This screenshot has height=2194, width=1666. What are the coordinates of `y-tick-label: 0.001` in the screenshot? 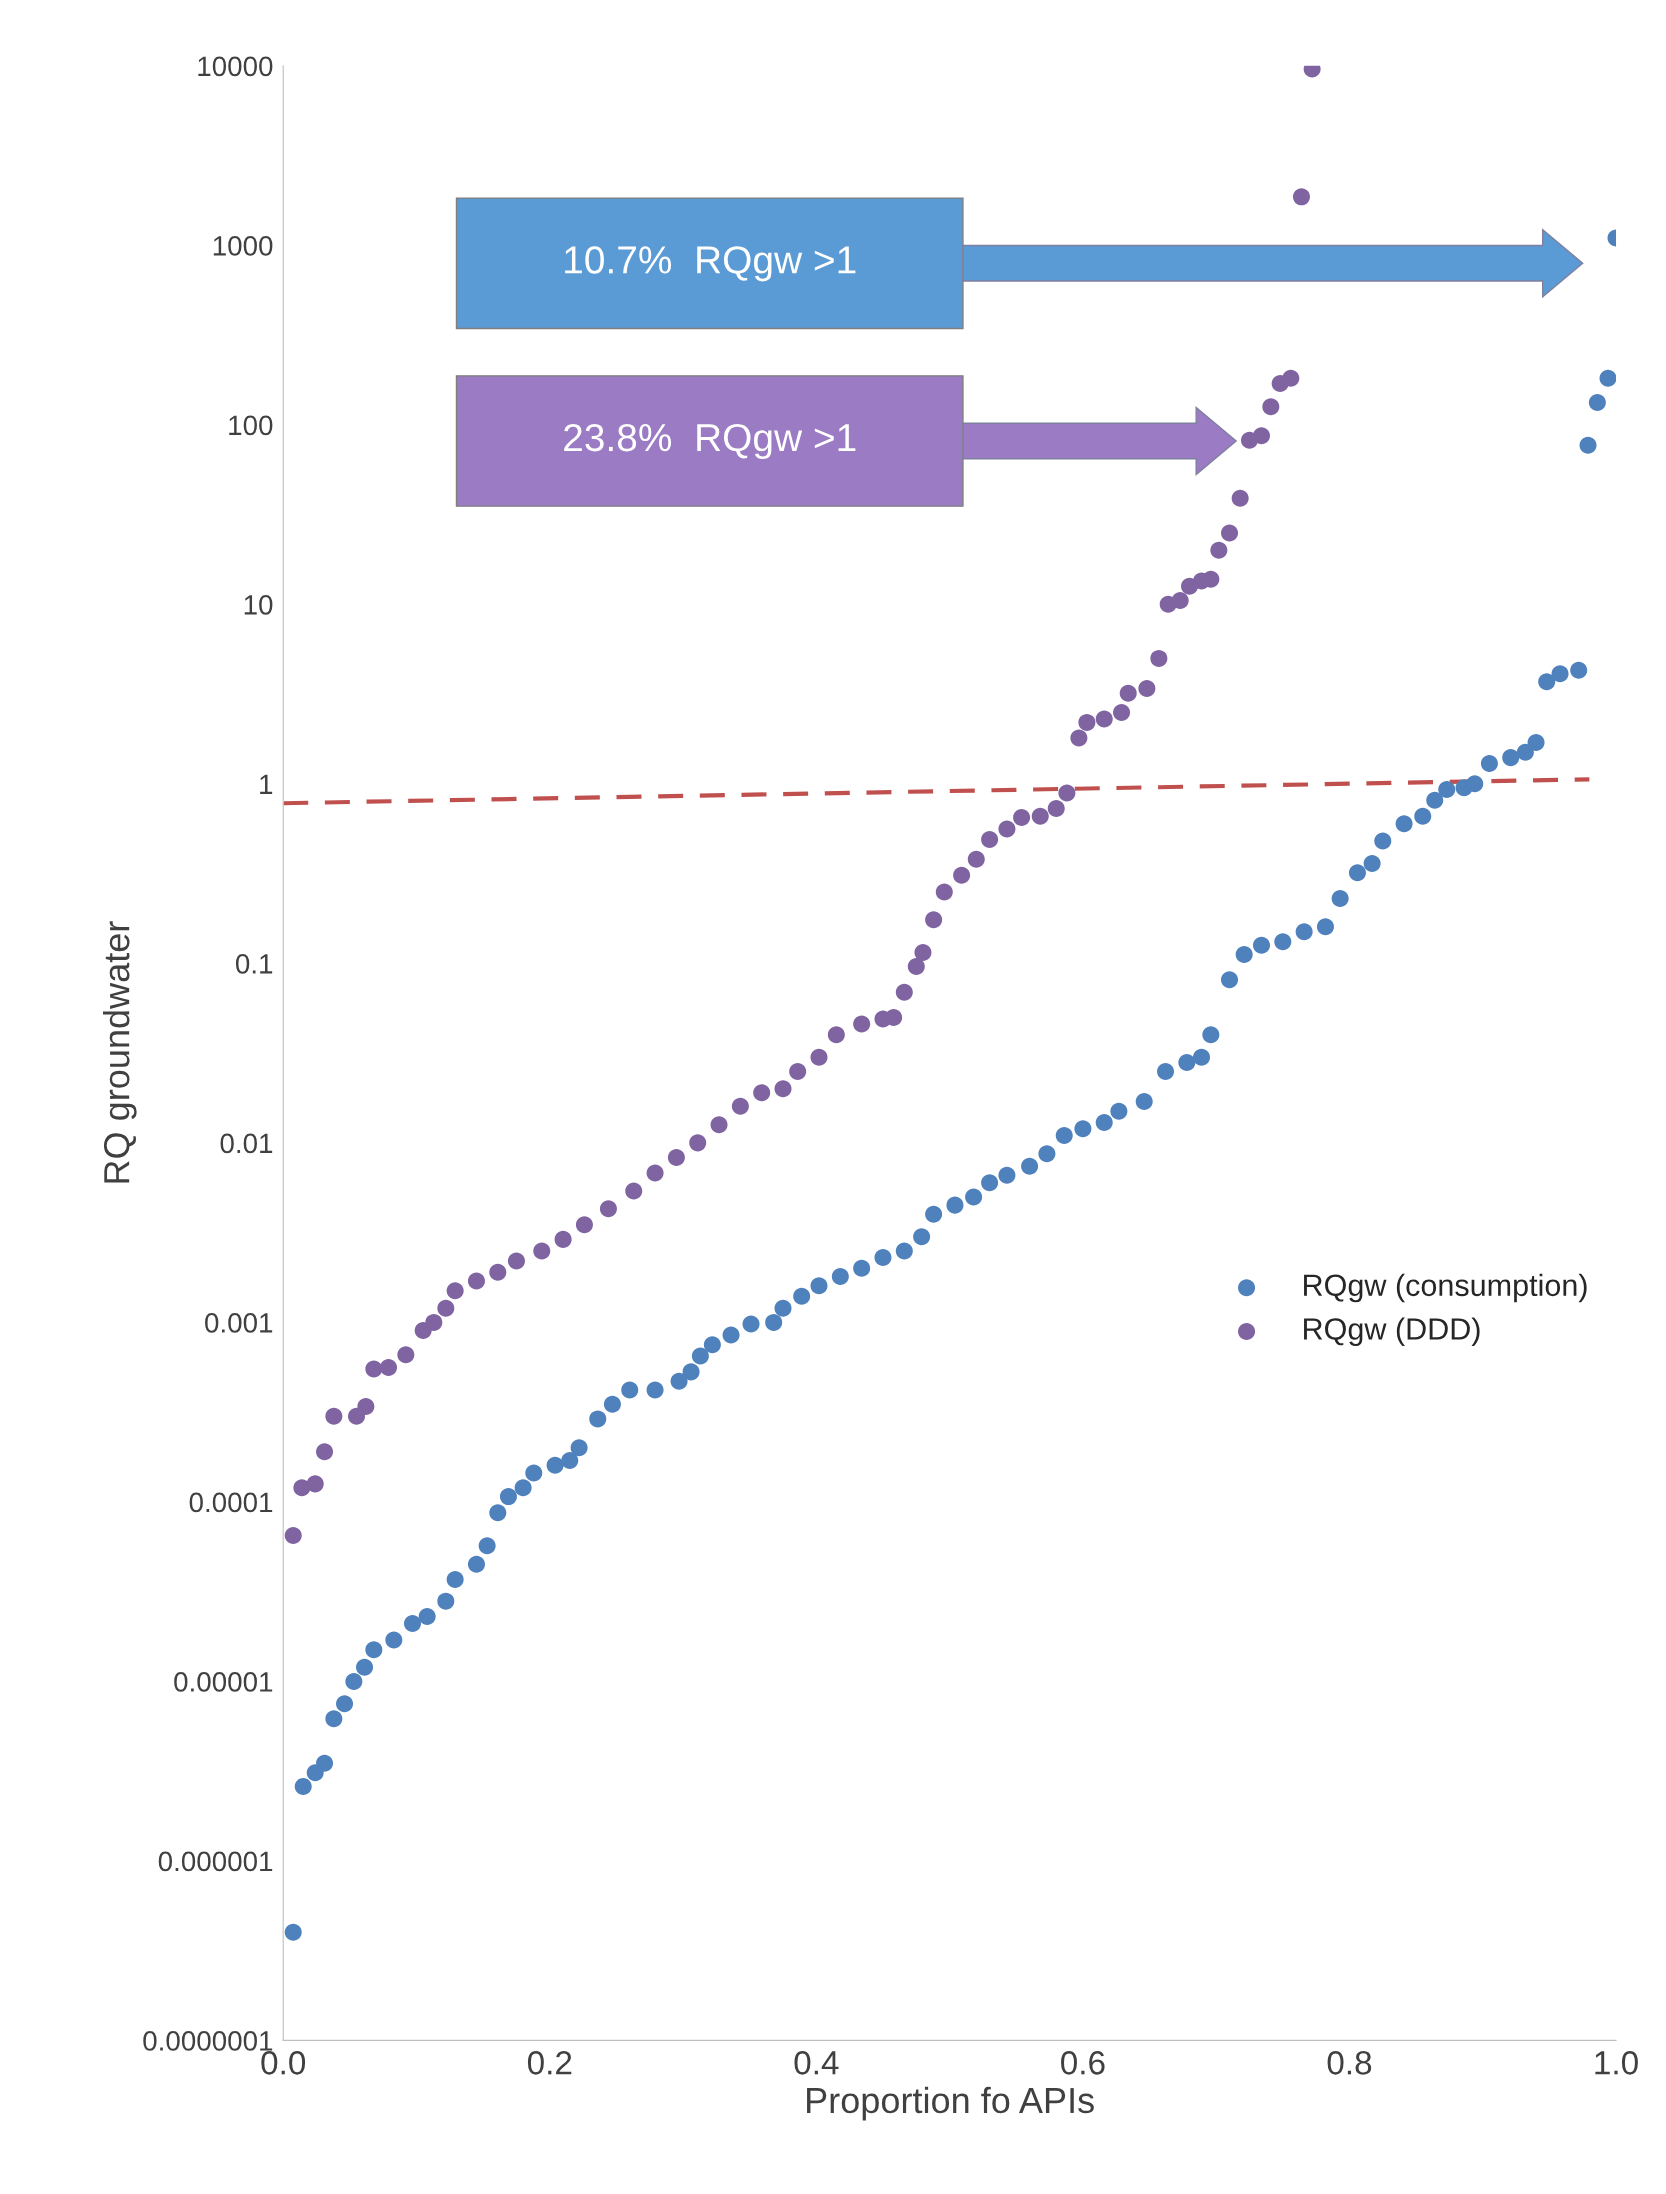 It's located at (239, 1323).